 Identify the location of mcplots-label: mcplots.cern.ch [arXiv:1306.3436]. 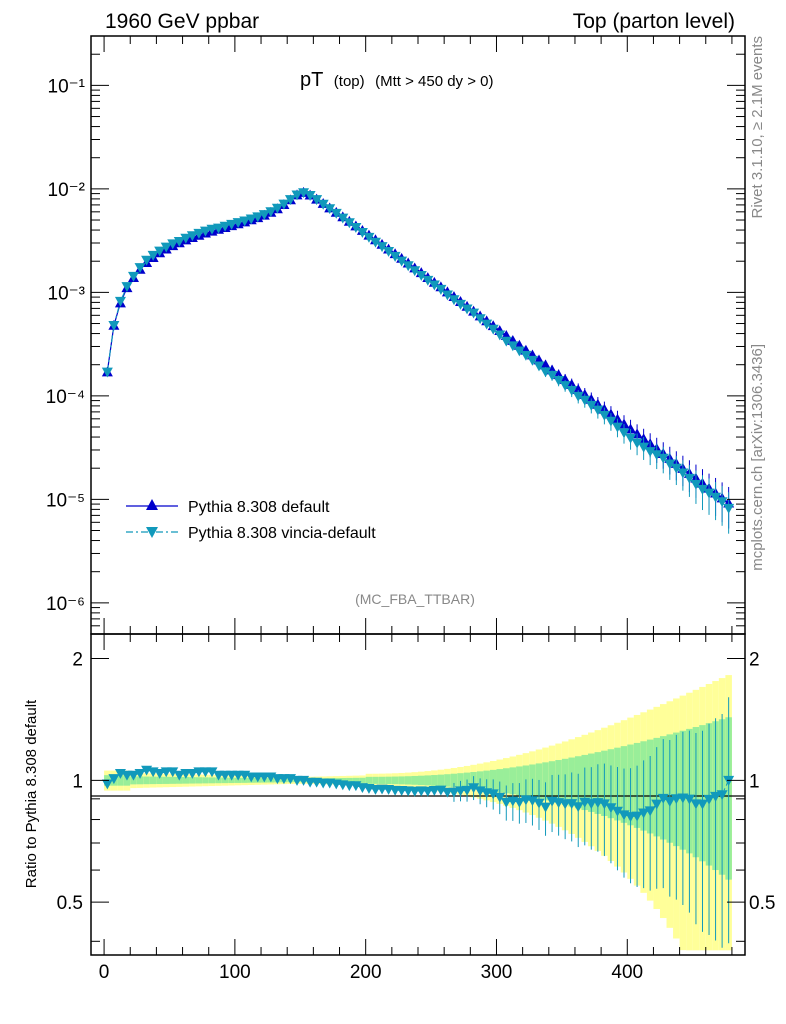
(757, 457).